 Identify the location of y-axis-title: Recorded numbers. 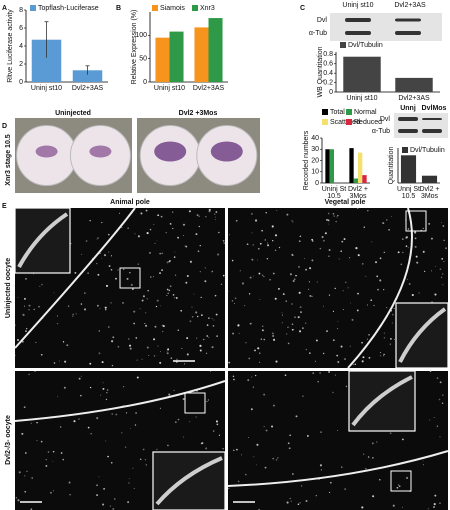
(306, 160).